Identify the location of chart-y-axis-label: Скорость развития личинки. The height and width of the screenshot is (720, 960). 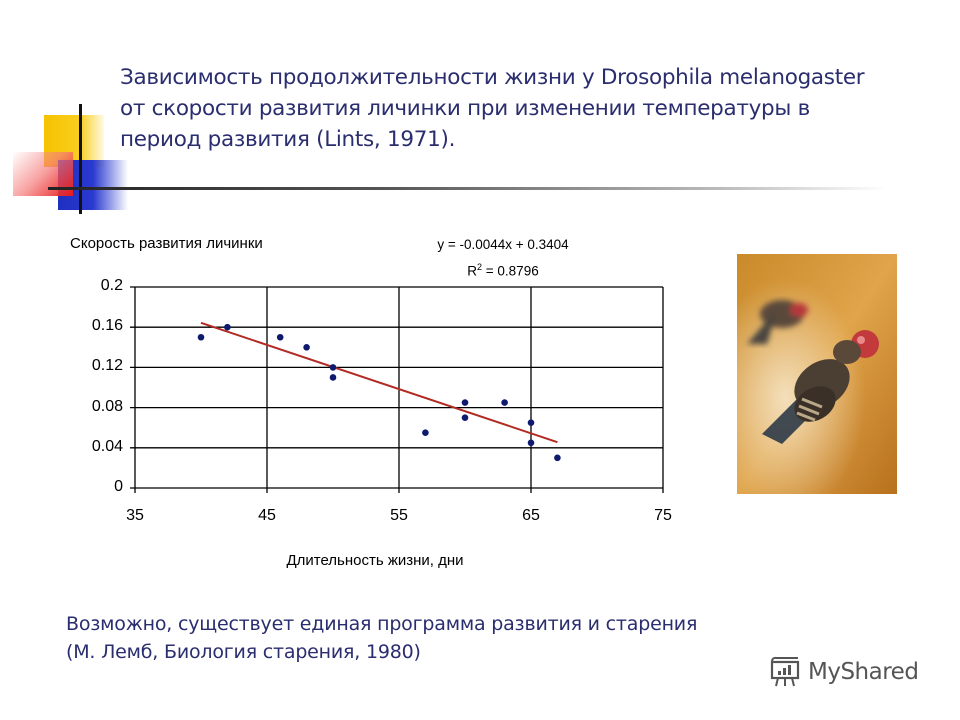
(166, 243).